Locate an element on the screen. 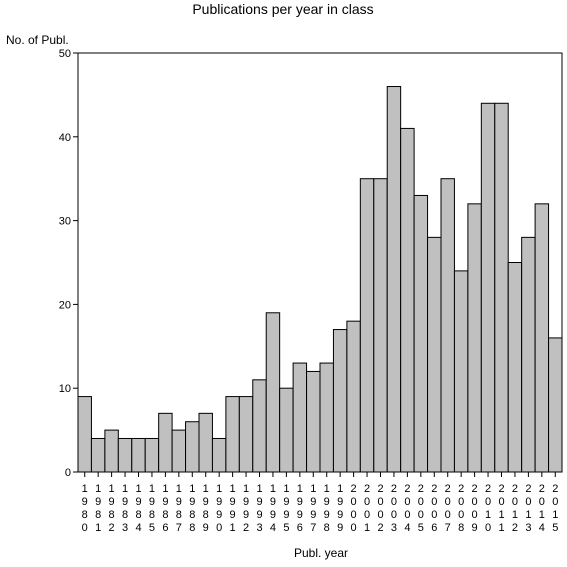 This screenshot has height=567, width=567. bar-2005 is located at coordinates (421, 333).